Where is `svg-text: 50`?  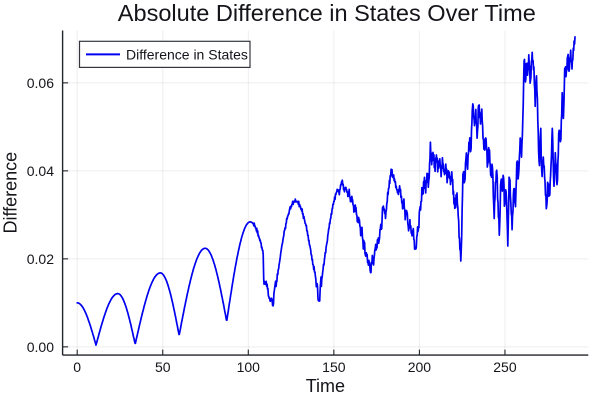
svg-text: 50 is located at coordinates (163, 367).